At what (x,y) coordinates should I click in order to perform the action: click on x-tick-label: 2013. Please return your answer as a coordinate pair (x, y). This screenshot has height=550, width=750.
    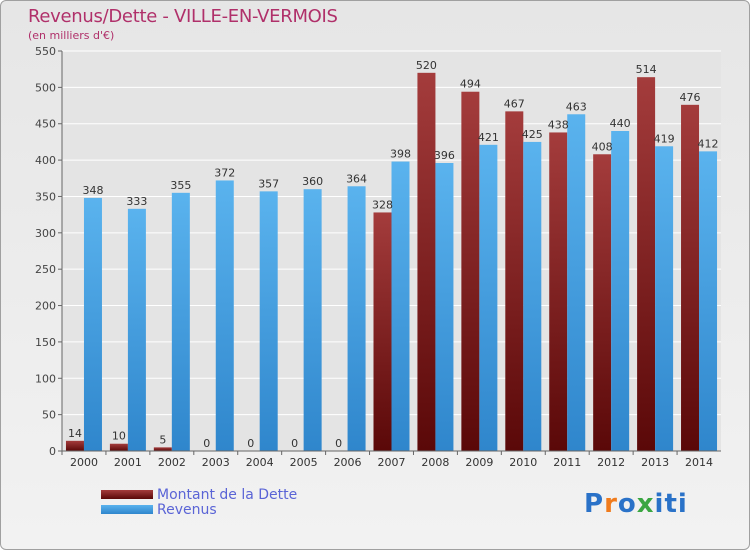
    Looking at the image, I should click on (655, 462).